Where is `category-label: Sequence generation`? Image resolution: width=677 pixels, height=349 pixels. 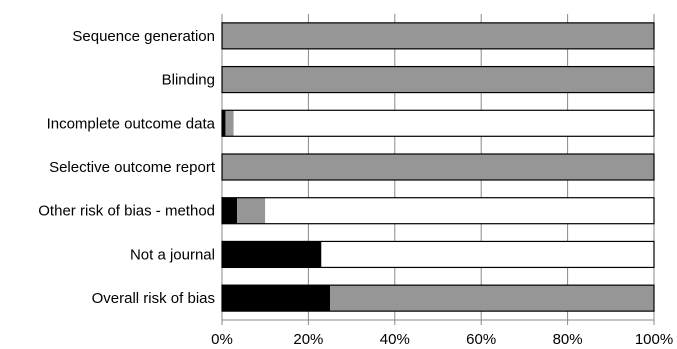 category-label: Sequence generation is located at coordinates (143, 36).